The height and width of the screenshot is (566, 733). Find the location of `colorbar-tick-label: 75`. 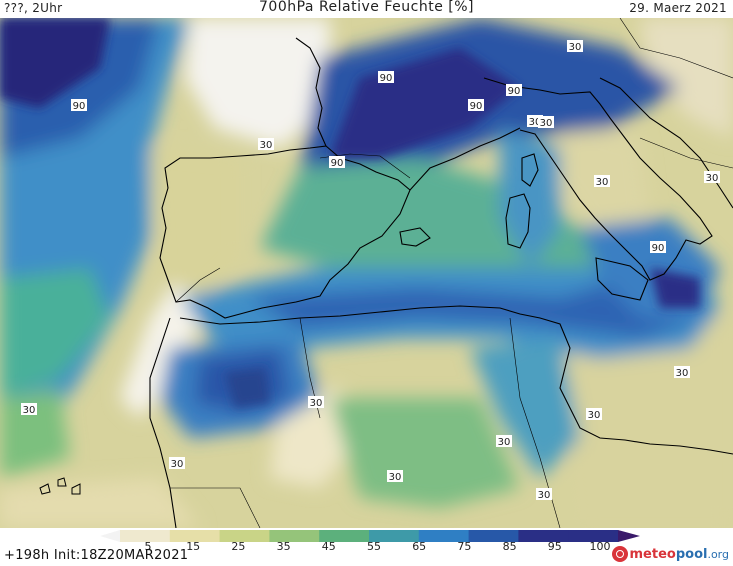

colorbar-tick-label: 75 is located at coordinates (464, 546).